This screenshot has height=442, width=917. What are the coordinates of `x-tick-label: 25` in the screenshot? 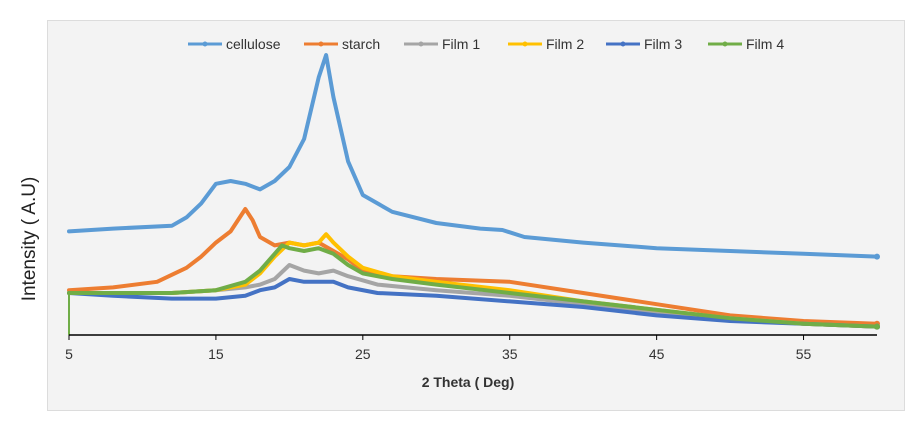 It's located at (363, 354).